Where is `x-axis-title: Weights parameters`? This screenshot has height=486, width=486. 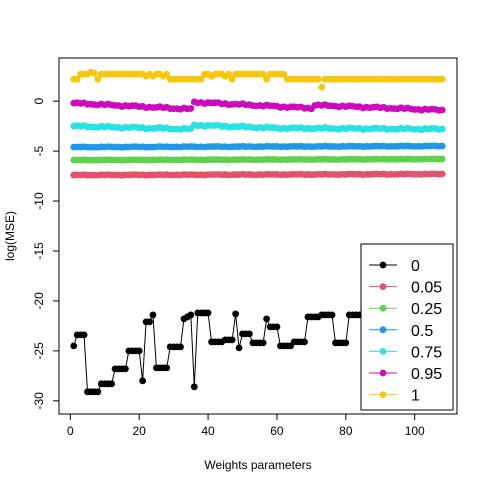
x-axis-title: Weights parameters is located at coordinates (257, 465).